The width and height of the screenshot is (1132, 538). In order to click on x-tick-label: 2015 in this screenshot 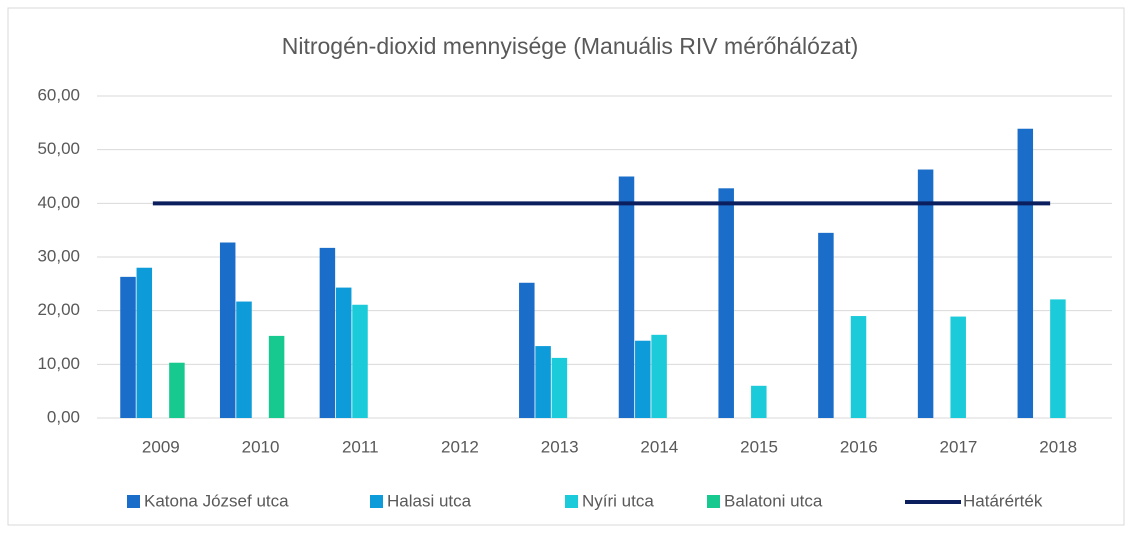, I will do `click(759, 446)`.